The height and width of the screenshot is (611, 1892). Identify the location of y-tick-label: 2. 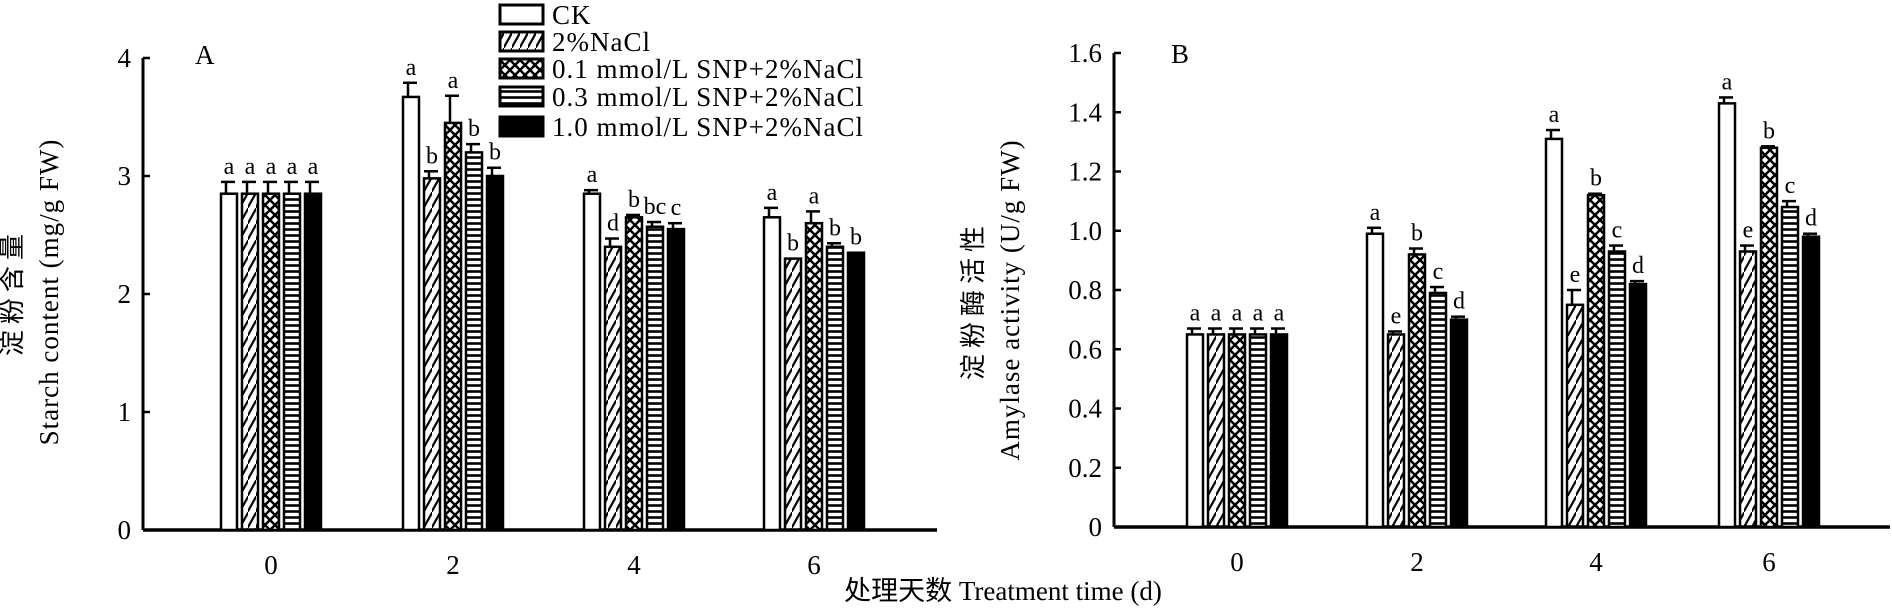
(125, 294).